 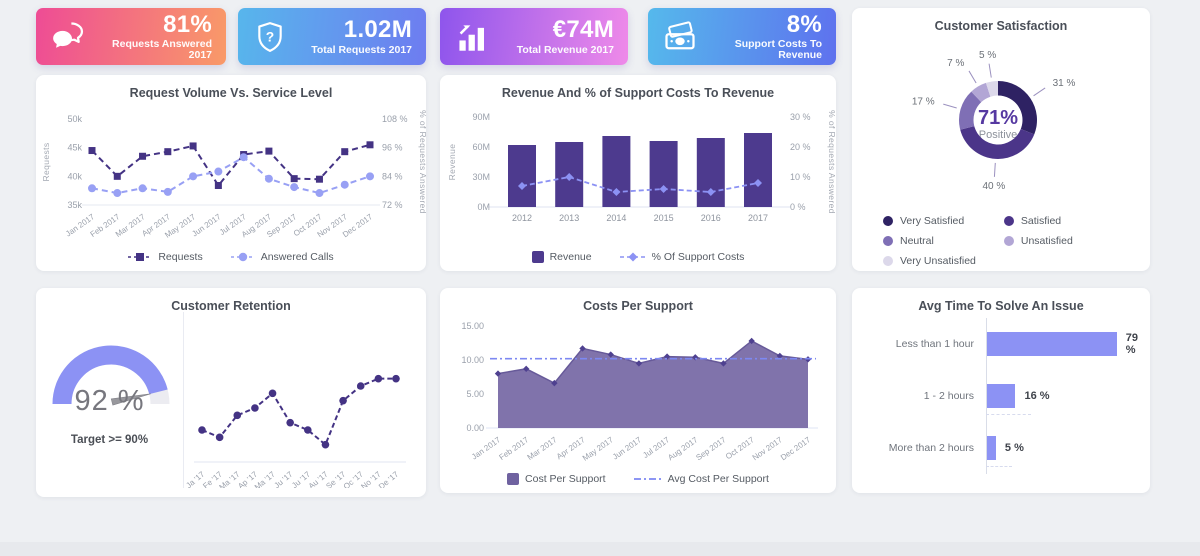 I want to click on kpi-card-total-revenue: €74M Total Revenue 2017, so click(x=534, y=36).